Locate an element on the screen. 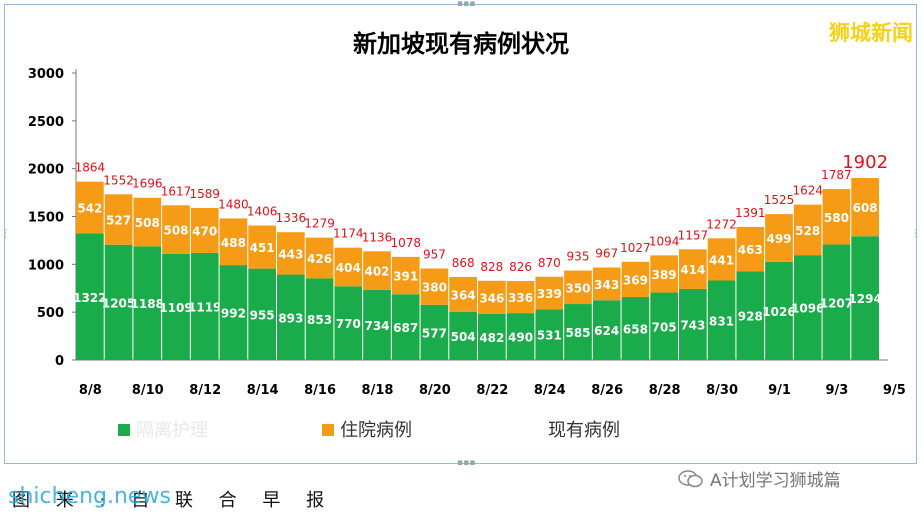 Image resolution: width=923 pixels, height=516 pixels. data-label-hospitalized: 488 is located at coordinates (233, 243).